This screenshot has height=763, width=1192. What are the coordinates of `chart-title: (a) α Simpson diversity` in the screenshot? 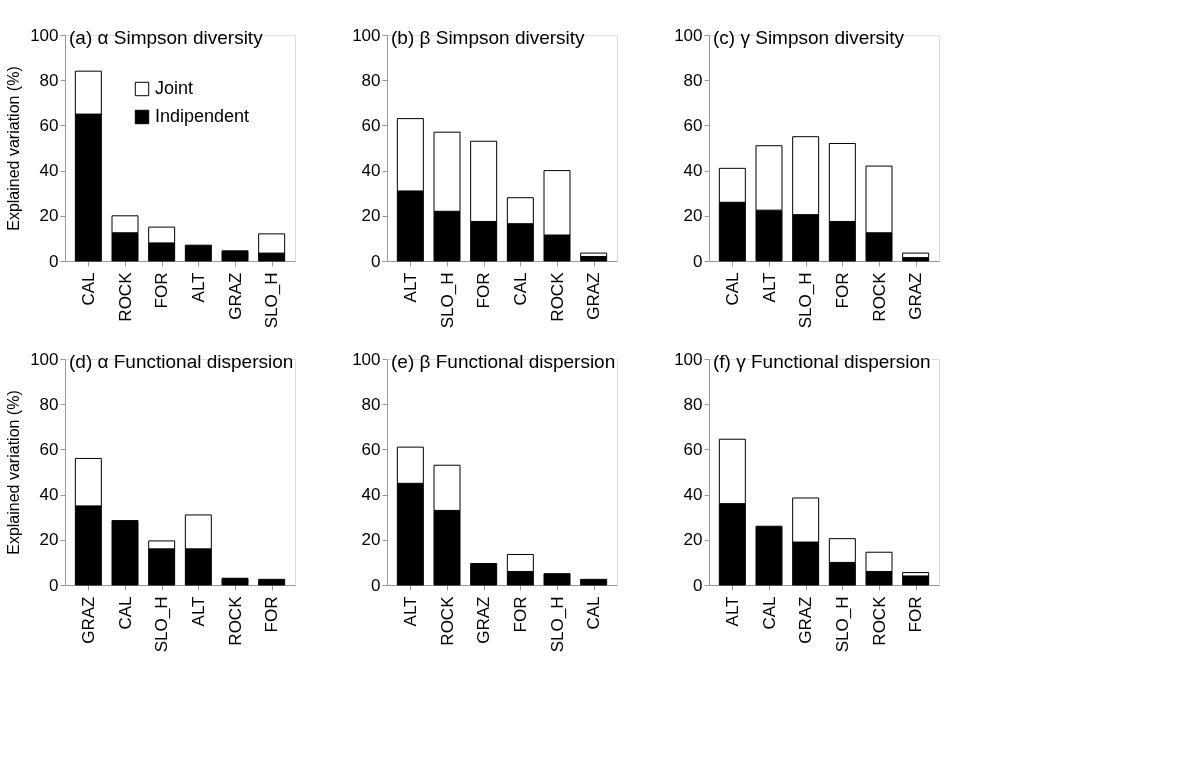 It's located at (166, 37).